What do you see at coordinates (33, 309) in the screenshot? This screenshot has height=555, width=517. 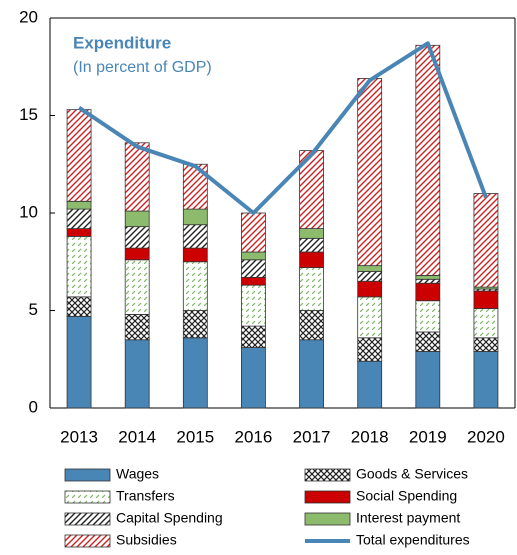 I see `y-tick-label: 5` at bounding box center [33, 309].